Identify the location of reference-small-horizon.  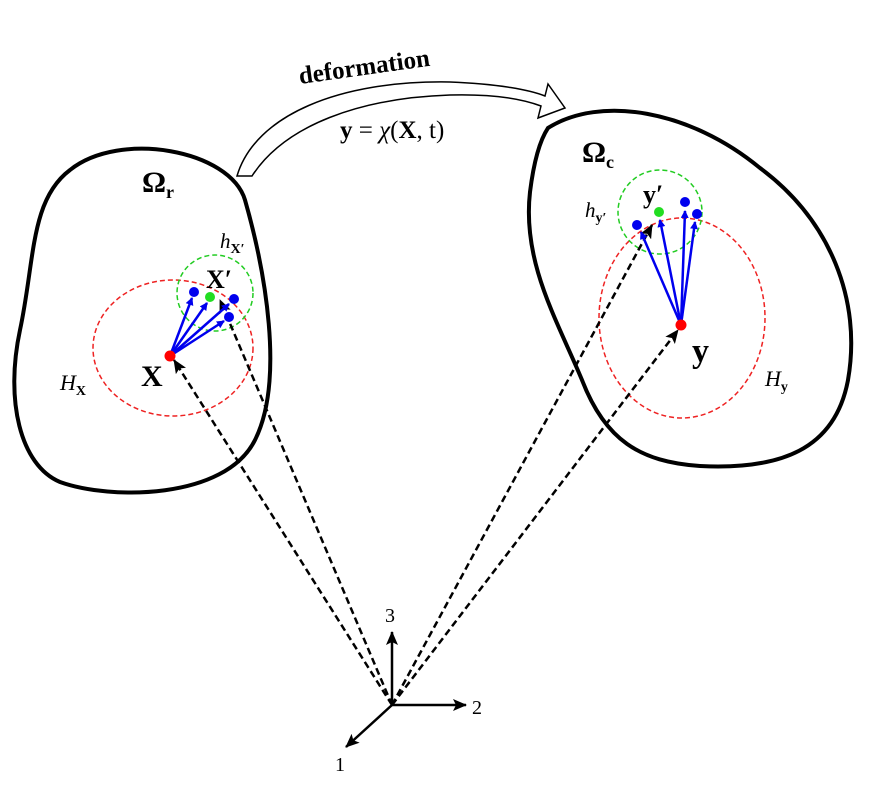
(215, 293).